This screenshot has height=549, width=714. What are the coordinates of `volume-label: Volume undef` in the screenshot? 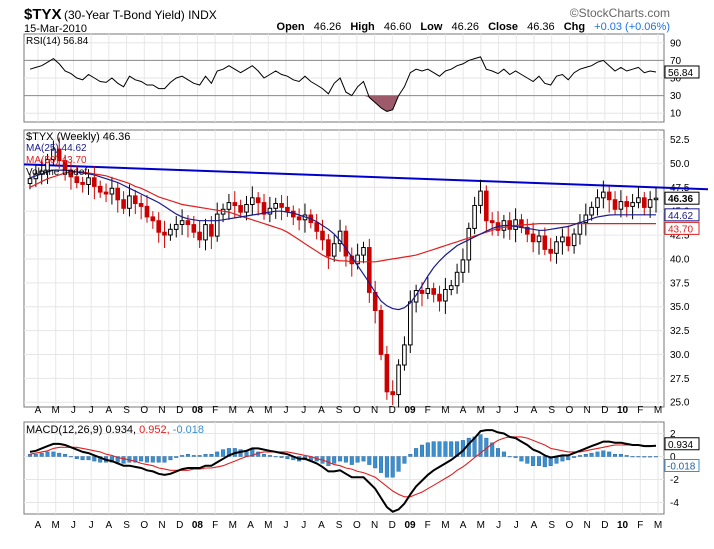 It's located at (57, 172).